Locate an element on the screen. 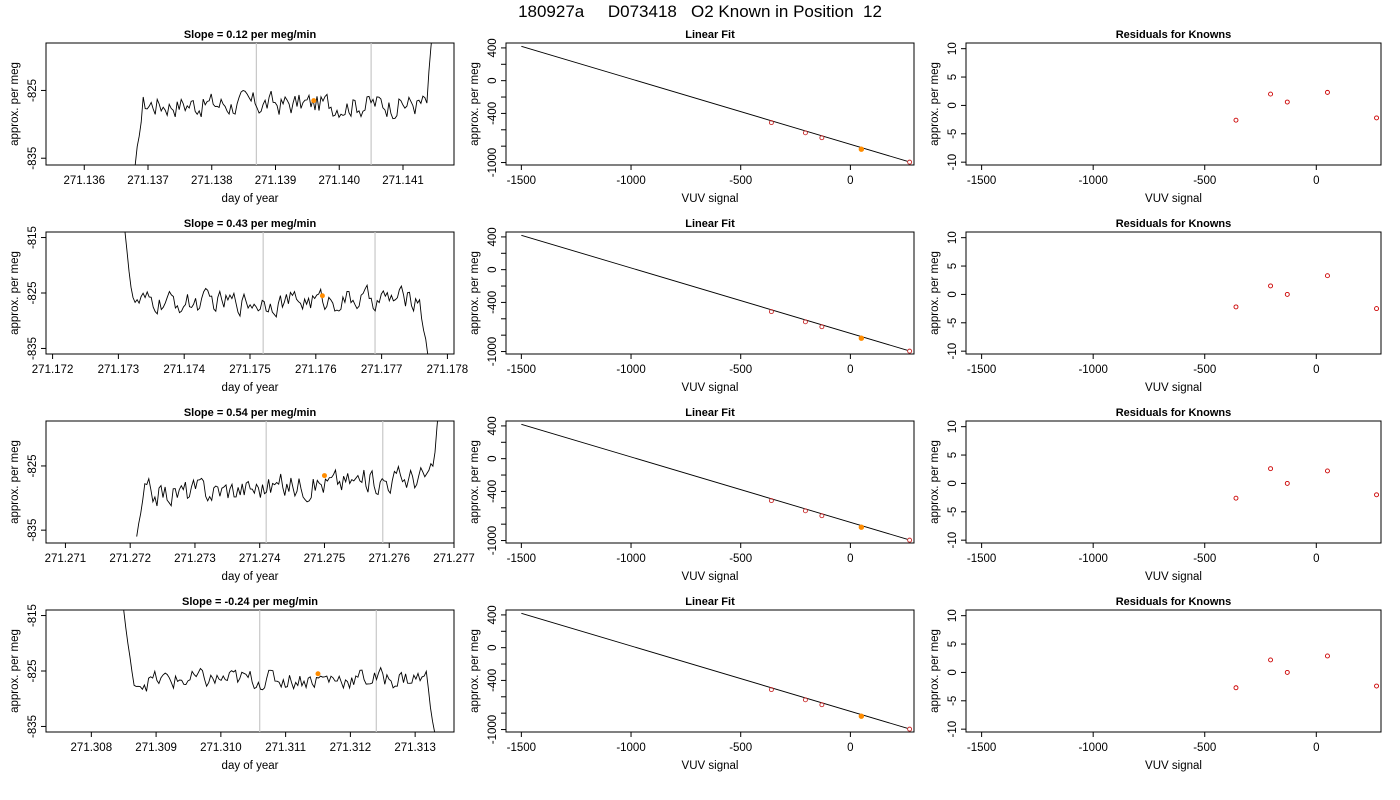 The width and height of the screenshot is (1400, 800). x-tick-label: 271.176 is located at coordinates (316, 370).